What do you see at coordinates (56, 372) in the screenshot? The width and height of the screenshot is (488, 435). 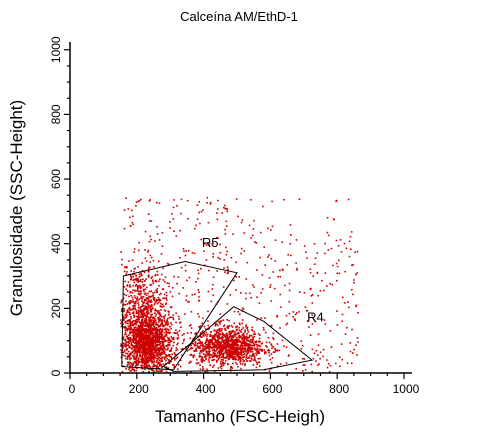 I see `y-tick-label: 0` at bounding box center [56, 372].